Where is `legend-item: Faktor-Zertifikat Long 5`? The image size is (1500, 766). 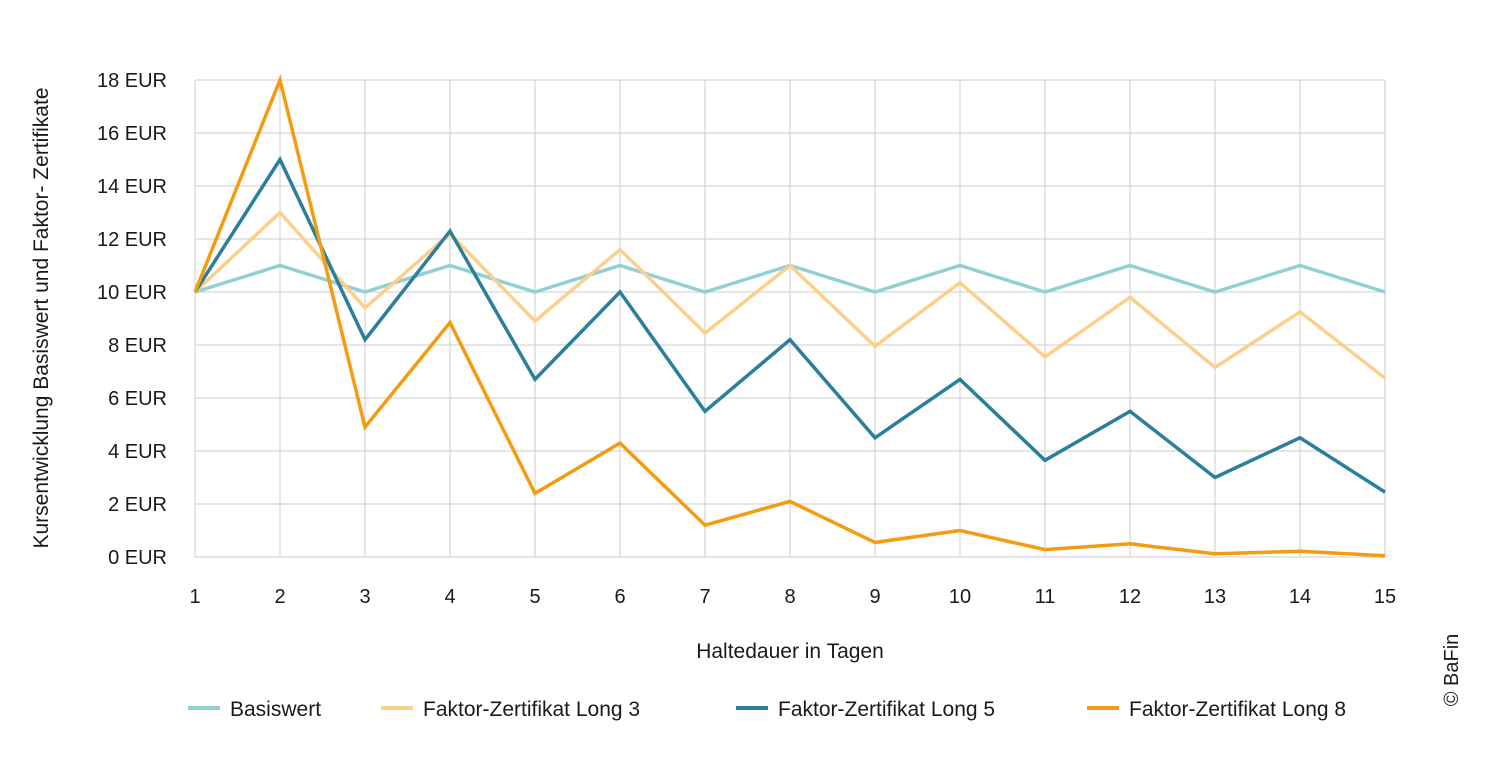
legend-item: Faktor-Zertifikat Long 5 is located at coordinates (865, 709).